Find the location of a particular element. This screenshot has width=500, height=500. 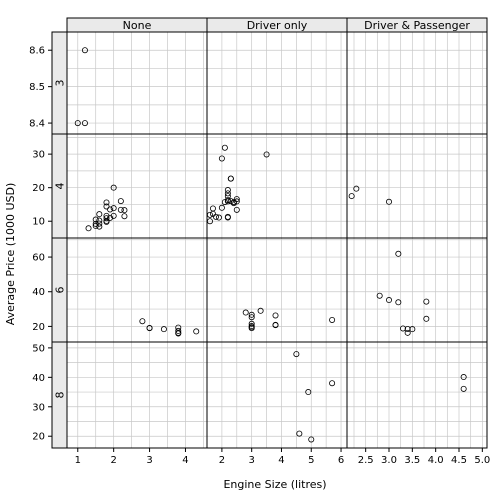

y-tick-label: 50 is located at coordinates (38, 348).